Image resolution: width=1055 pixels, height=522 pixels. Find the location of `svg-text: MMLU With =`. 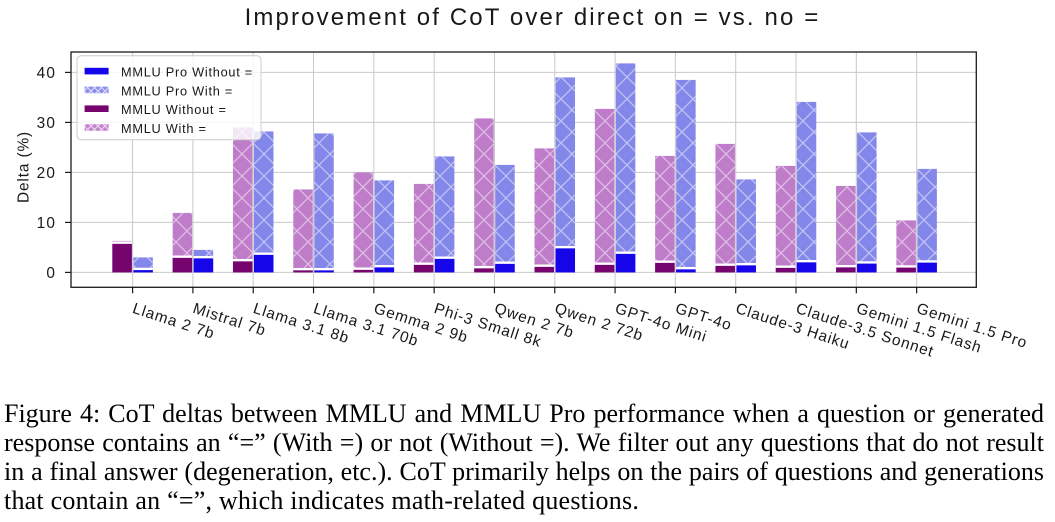

svg-text: MMLU With = is located at coordinates (164, 128).